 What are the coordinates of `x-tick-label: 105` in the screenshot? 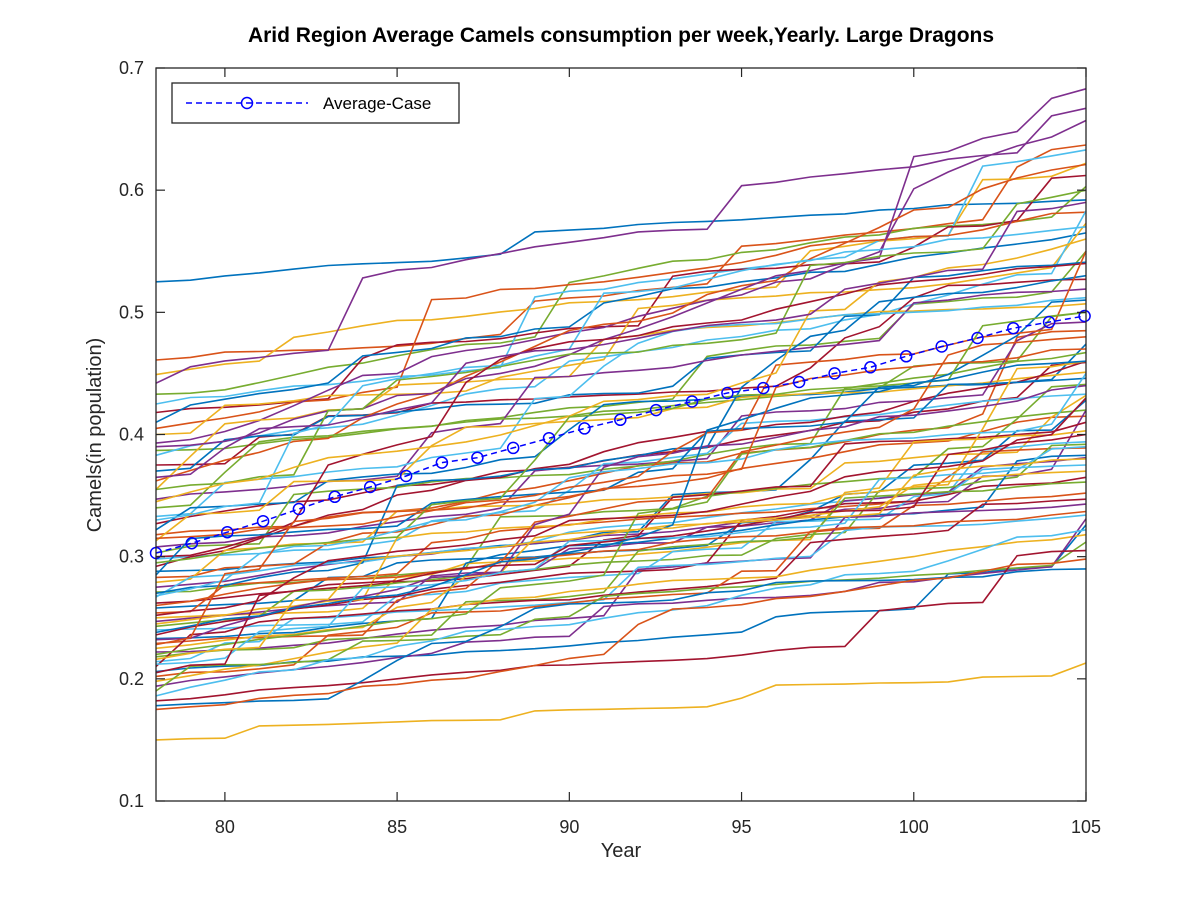 It's located at (1086, 827).